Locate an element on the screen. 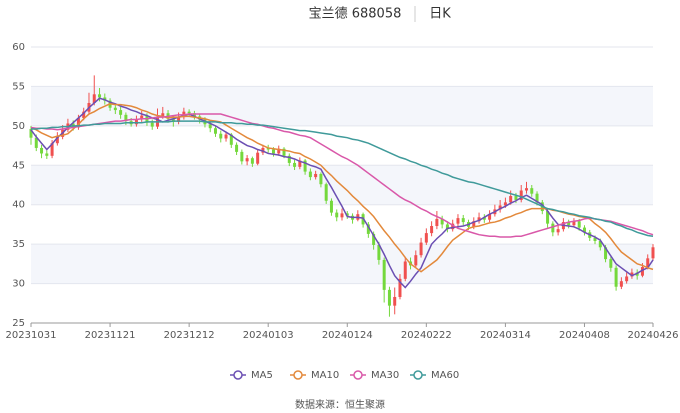 The width and height of the screenshot is (680, 413). y-tick-label: 50 is located at coordinates (18, 126).